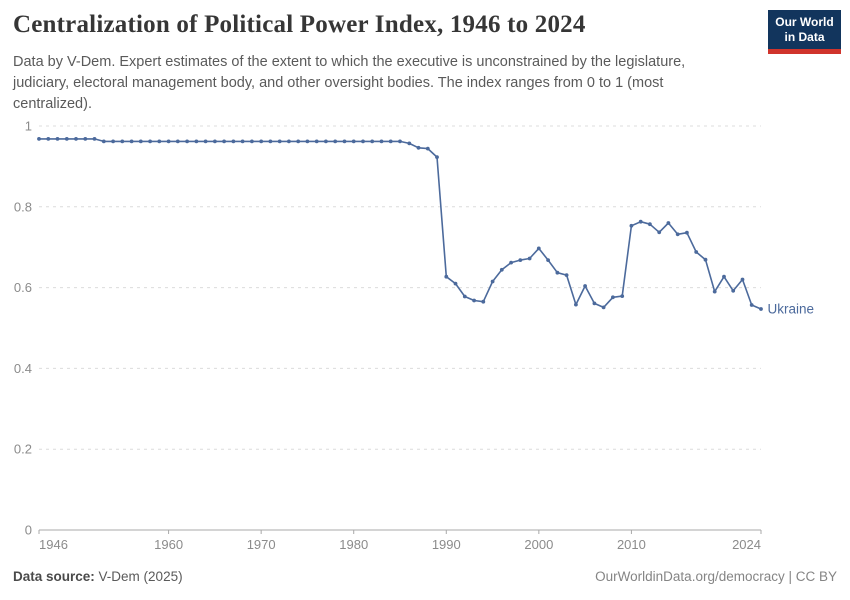 Image resolution: width=850 pixels, height=600 pixels. I want to click on footer-credit-link: OurWorldinData.org/democracy | CC BY, so click(716, 576).